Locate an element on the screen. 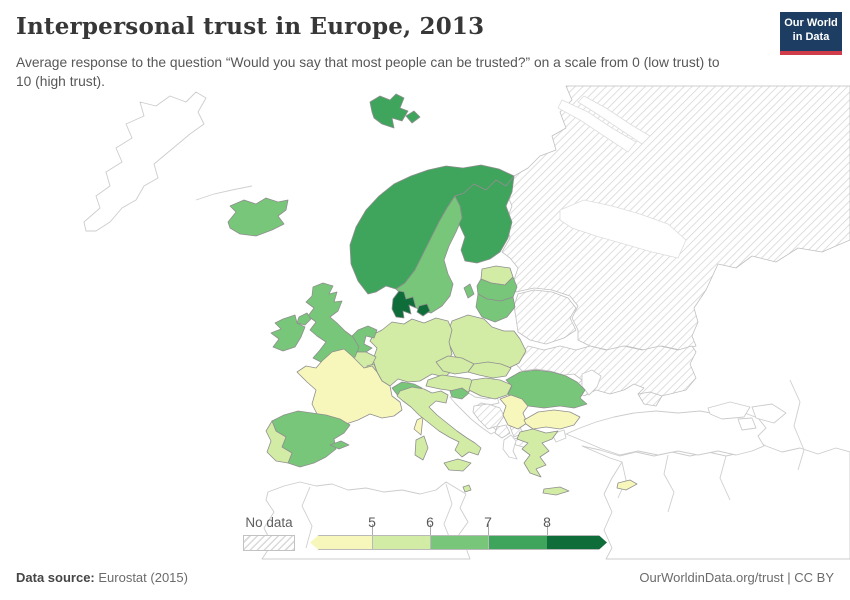 This screenshot has width=850, height=600. country-hungary is located at coordinates (490, 388).